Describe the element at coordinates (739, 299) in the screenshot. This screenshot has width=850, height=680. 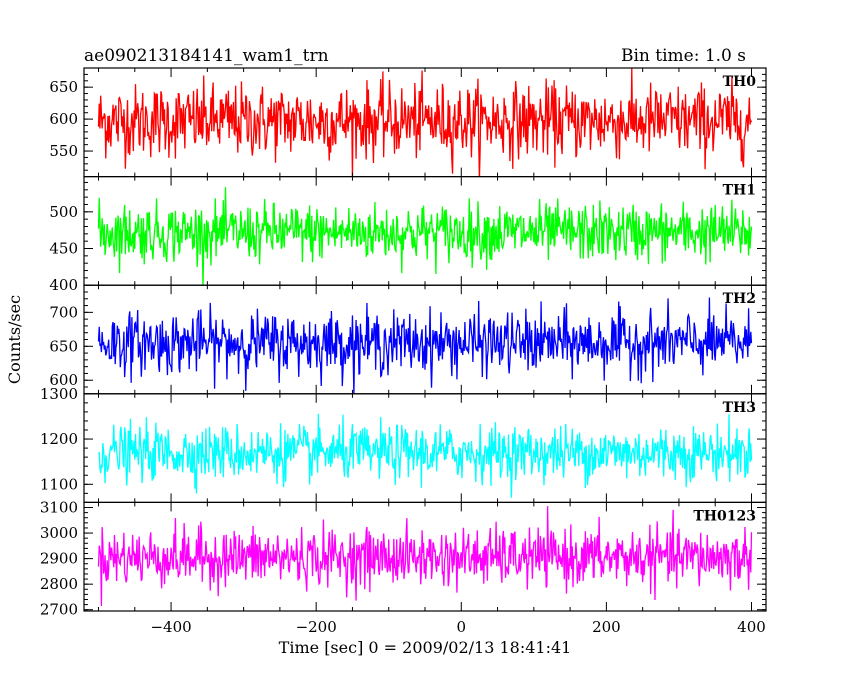
I see `panel-label-th2: TH2` at that location.